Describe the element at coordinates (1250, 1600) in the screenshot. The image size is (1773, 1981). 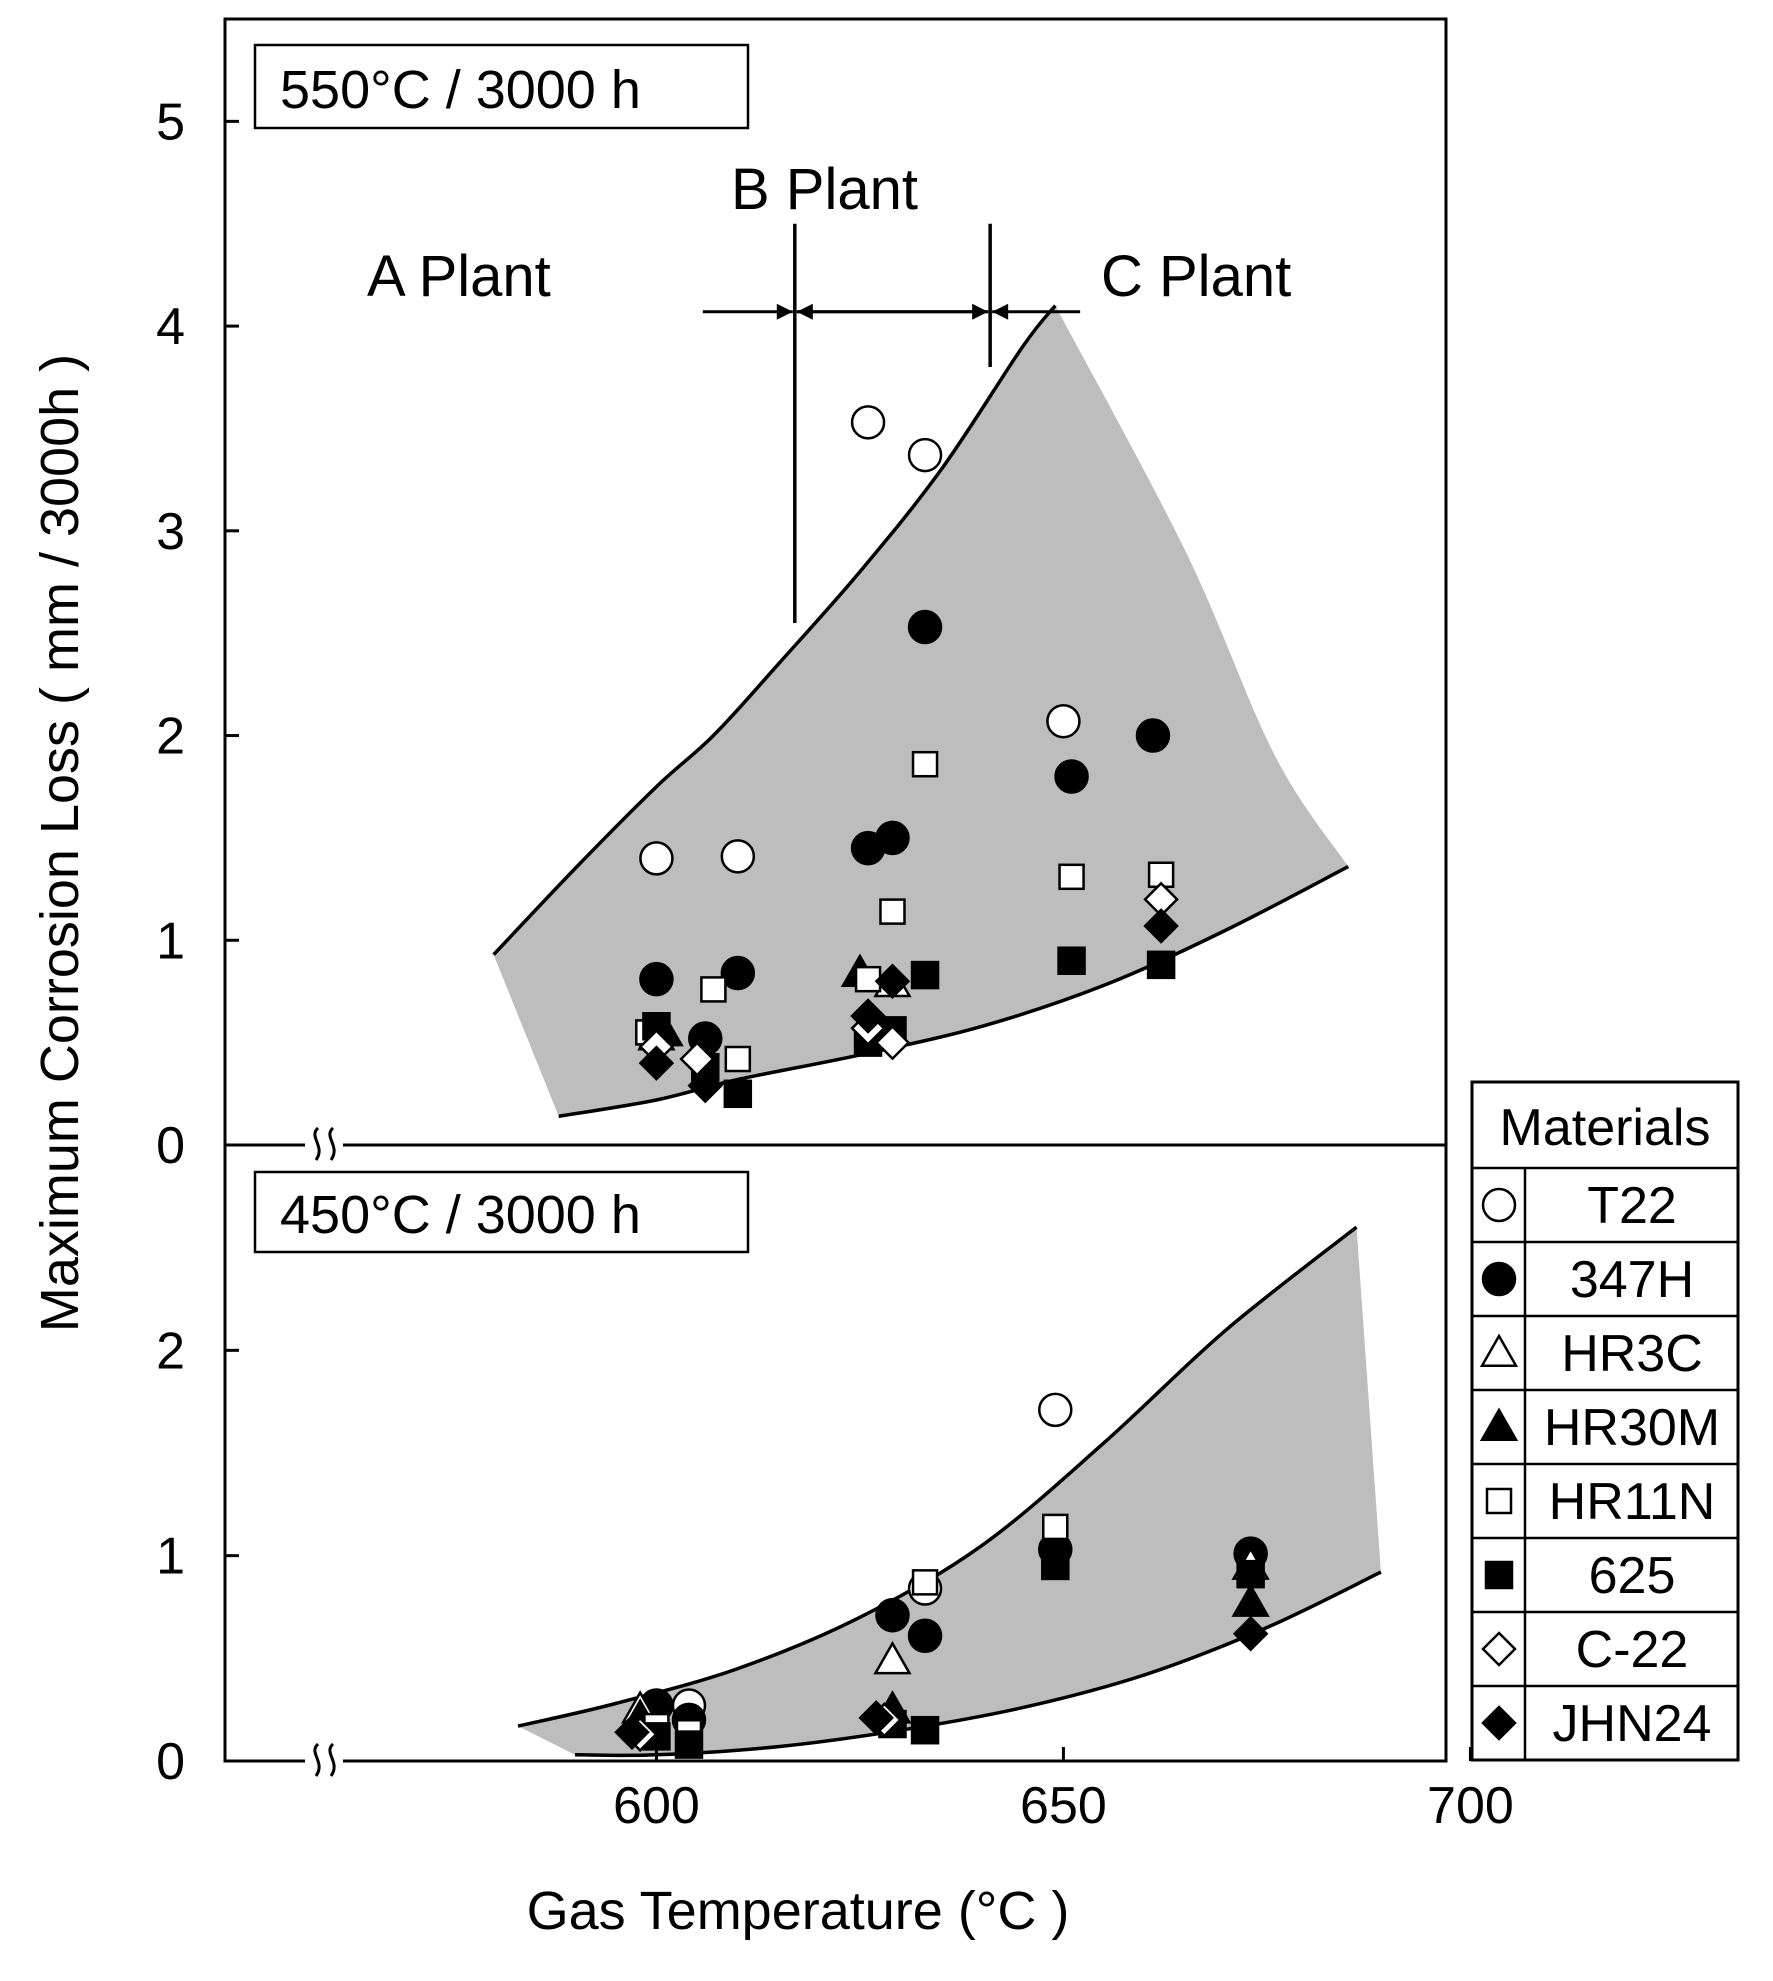
I see `lower-point-hr30m` at that location.